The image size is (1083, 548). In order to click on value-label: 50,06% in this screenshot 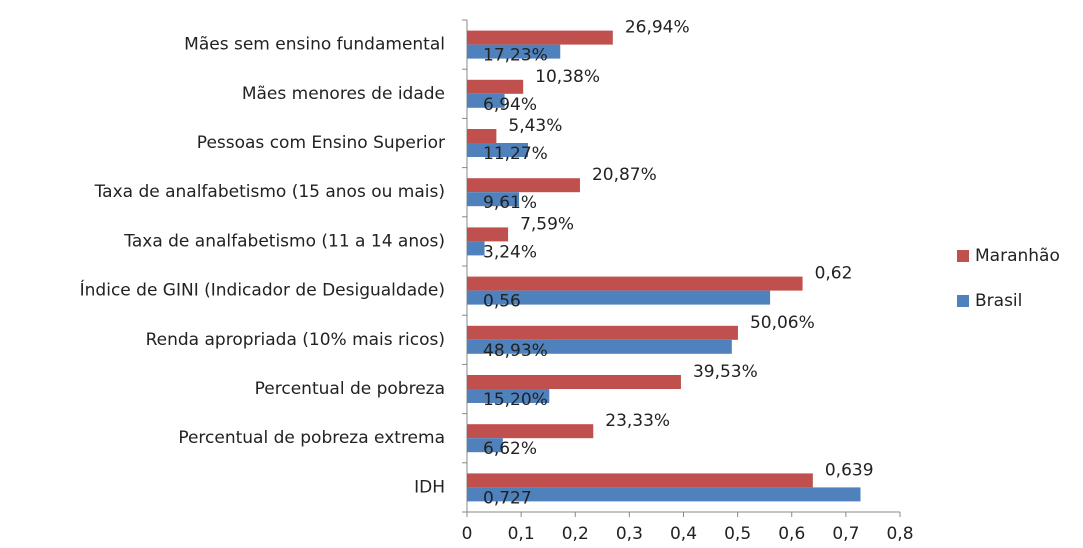, I will do `click(782, 323)`.